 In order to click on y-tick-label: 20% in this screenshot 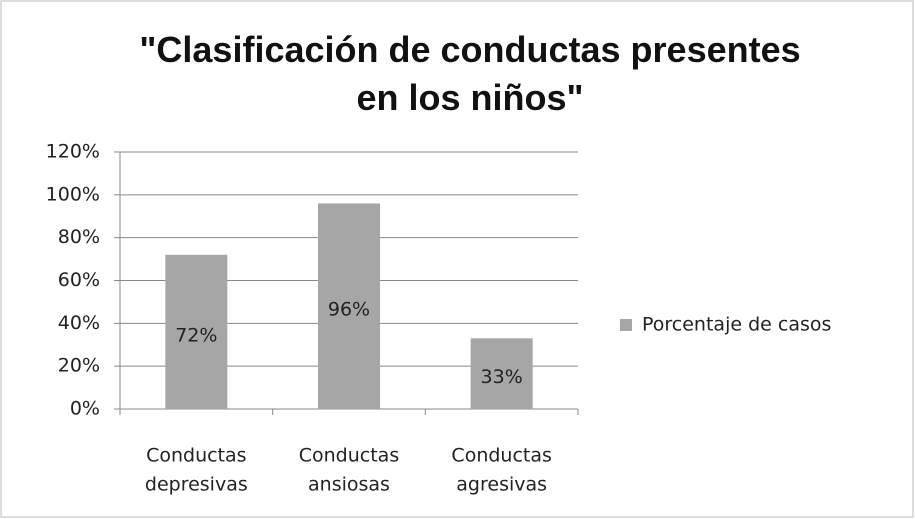, I will do `click(79, 366)`.